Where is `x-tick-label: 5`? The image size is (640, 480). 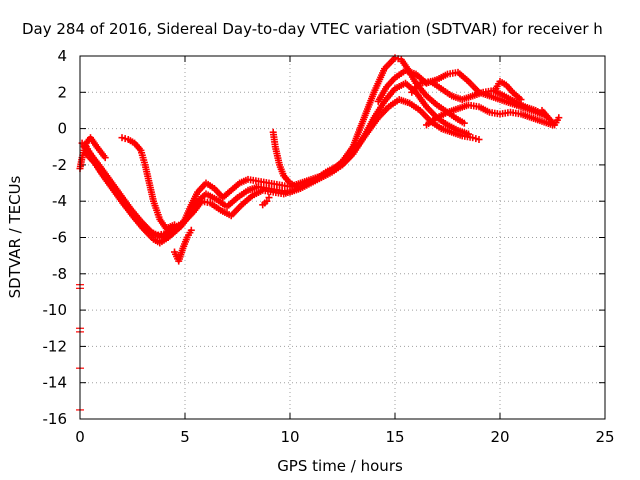
x-tick-label: 5 is located at coordinates (185, 437).